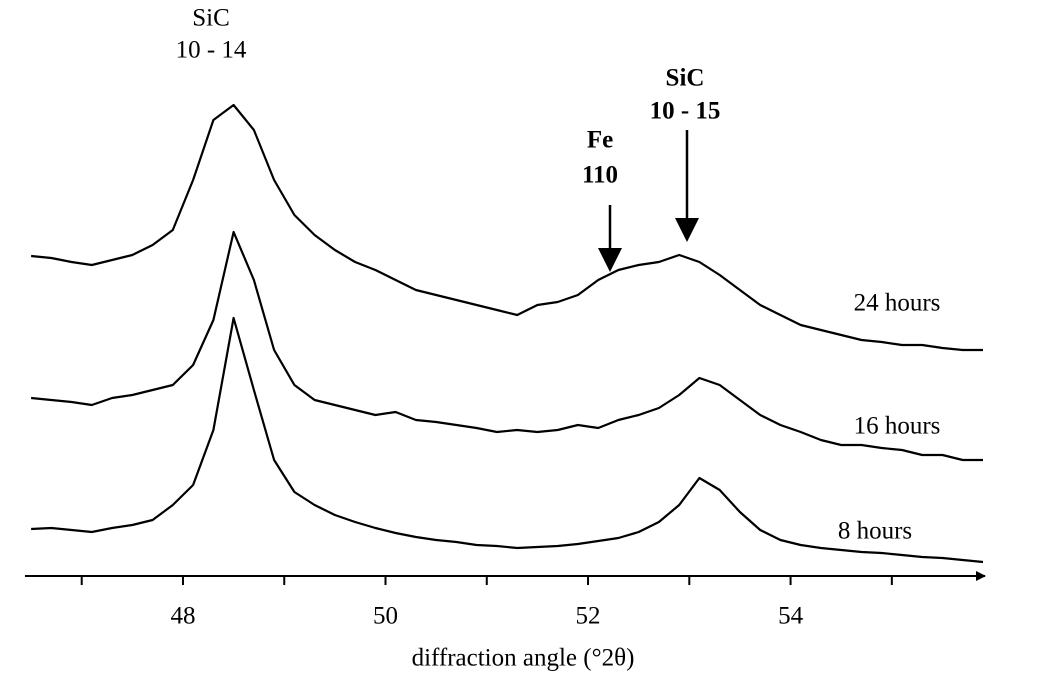 This screenshot has height=681, width=1048. Describe the element at coordinates (588, 616) in the screenshot. I see `x-tick-label: 52` at that location.